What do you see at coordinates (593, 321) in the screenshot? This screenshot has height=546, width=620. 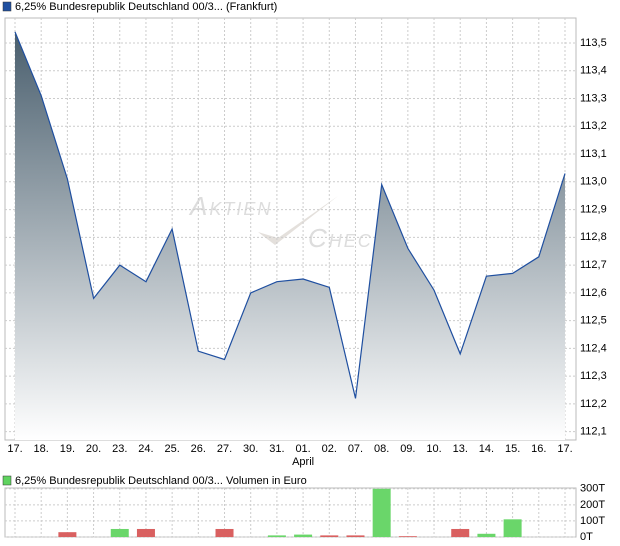 I see `y-tick-label: 112,5` at bounding box center [593, 321].